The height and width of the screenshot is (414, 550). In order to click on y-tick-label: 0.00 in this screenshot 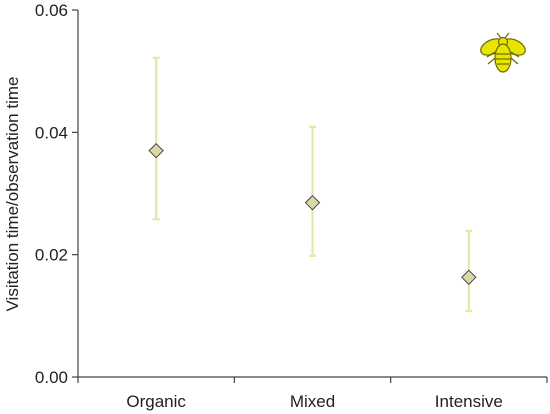, I will do `click(51, 377)`.